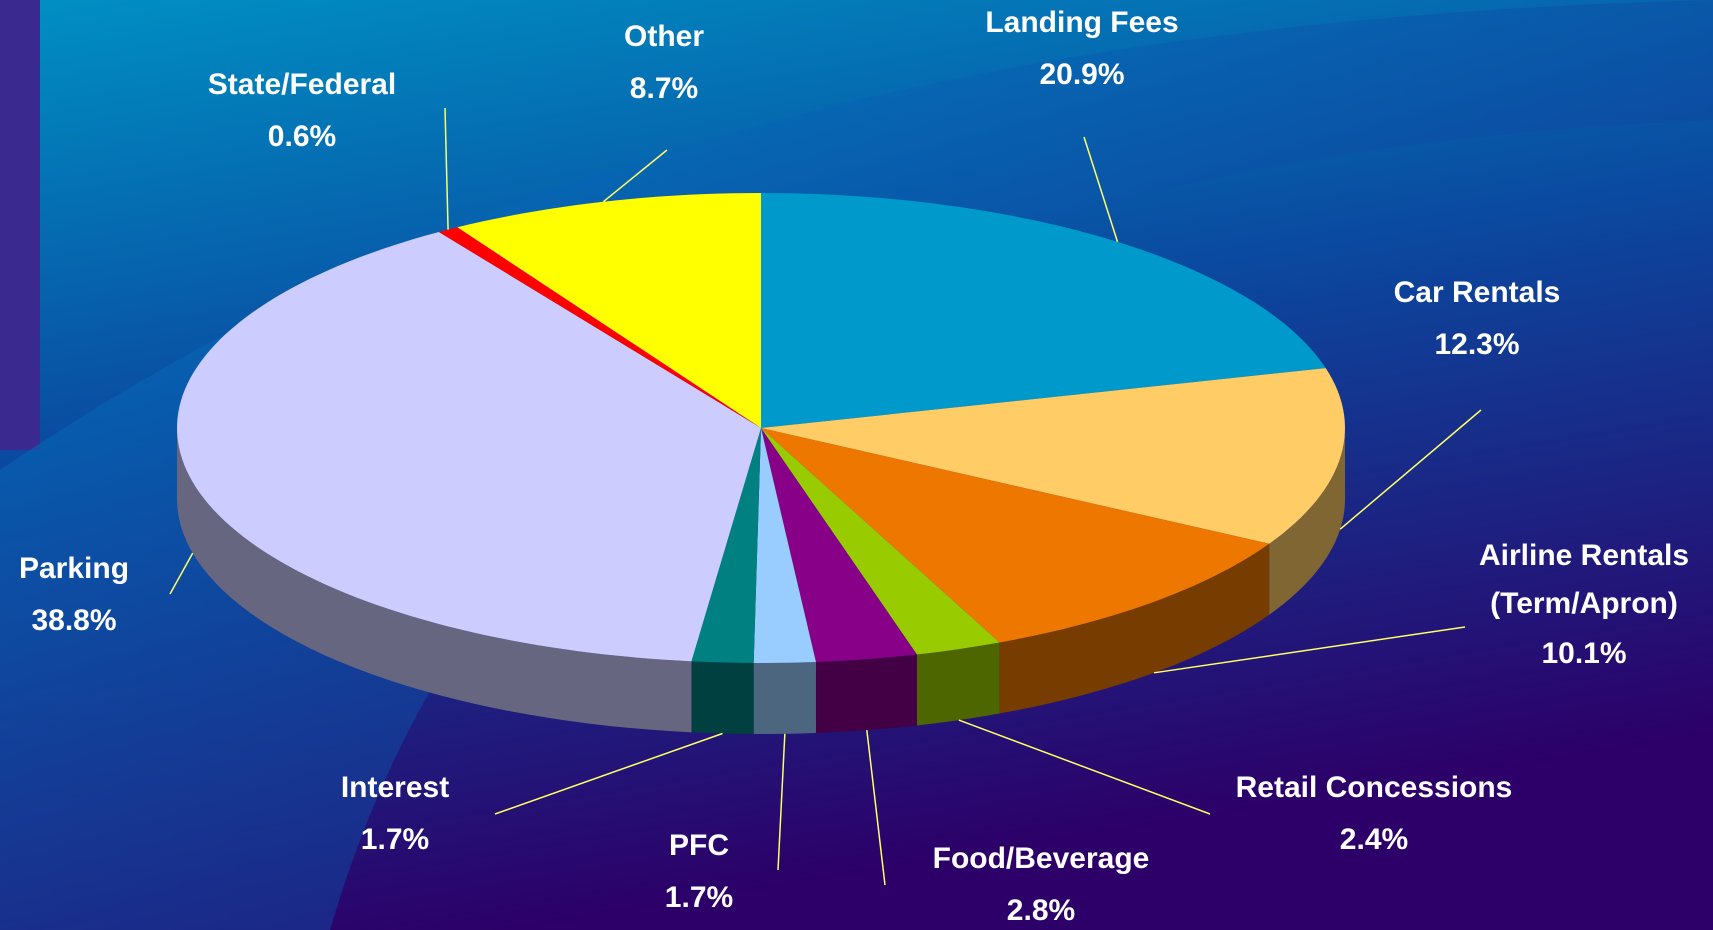 The image size is (1713, 930). Describe the element at coordinates (1041, 881) in the screenshot. I see `slice-label: Food/Beverage 2.8%` at that location.